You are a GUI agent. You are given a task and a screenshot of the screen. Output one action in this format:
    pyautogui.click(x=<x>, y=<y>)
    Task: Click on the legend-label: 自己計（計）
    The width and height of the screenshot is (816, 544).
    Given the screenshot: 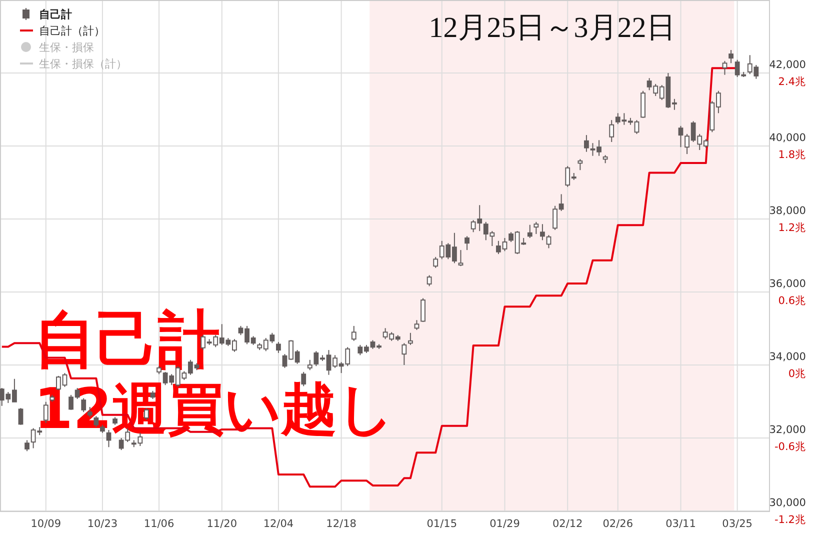 What is the action you would take?
    pyautogui.click(x=72, y=31)
    